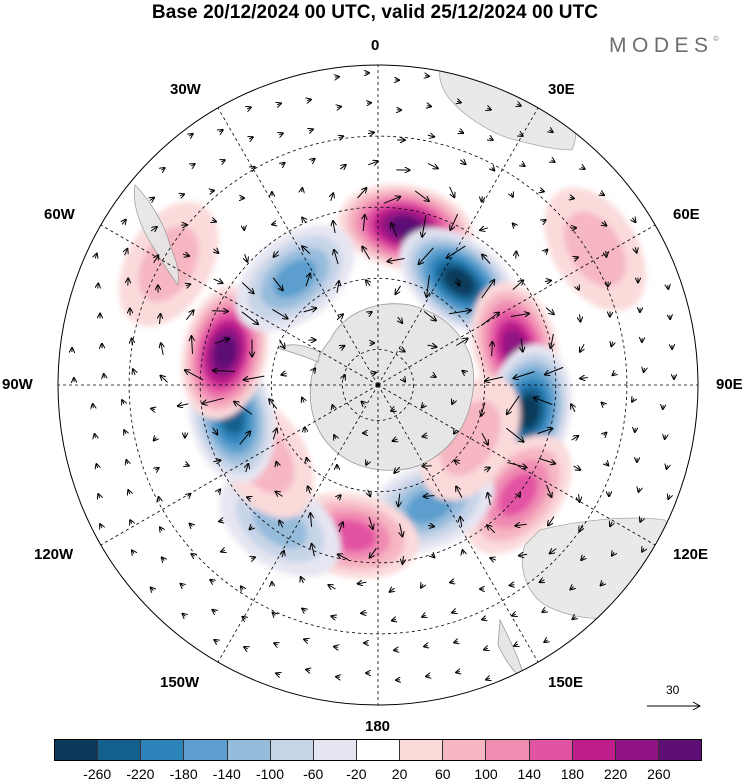 The height and width of the screenshot is (783, 750). What do you see at coordinates (691, 554) in the screenshot?
I see `lon-label-120e: 120E` at bounding box center [691, 554].